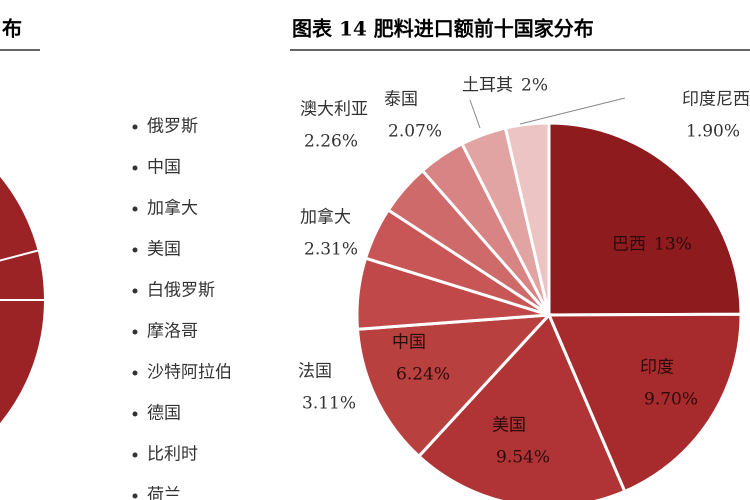 The image size is (750, 500). I want to click on left-pie-fragment, so click(23, 300).